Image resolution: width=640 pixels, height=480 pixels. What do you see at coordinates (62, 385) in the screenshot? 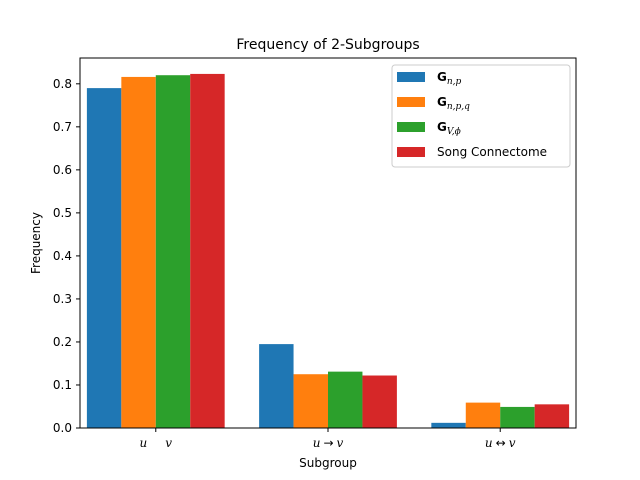
I see `y-tick-label: 0.1` at bounding box center [62, 385].